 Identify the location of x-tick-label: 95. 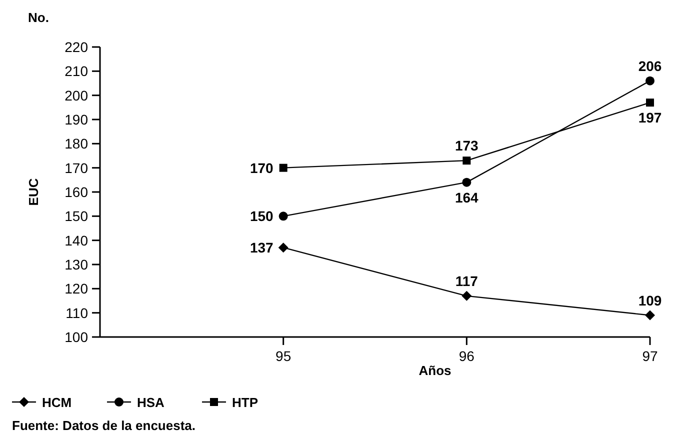
(284, 356).